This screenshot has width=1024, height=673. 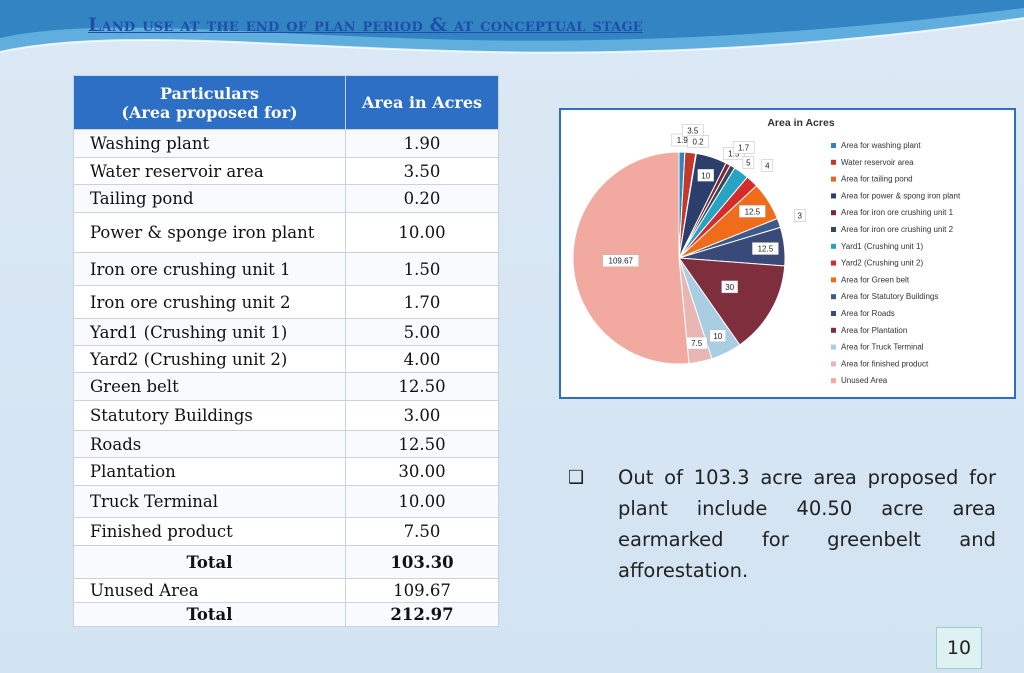 What do you see at coordinates (889, 296) in the screenshot?
I see `svg-text: Area for Statutory Buildings` at bounding box center [889, 296].